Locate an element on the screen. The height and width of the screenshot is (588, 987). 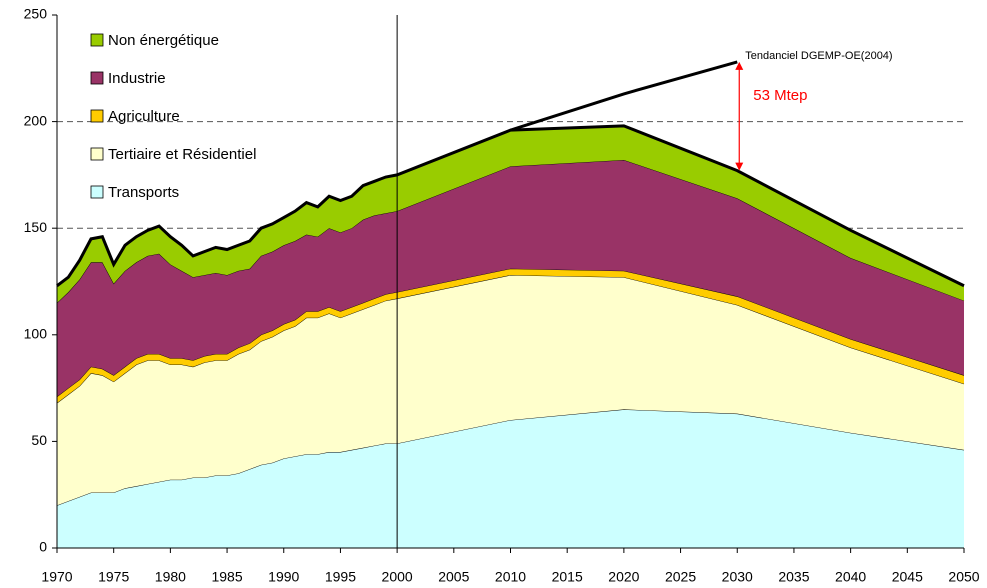
x-tick-label: 2040 is located at coordinates (850, 577).